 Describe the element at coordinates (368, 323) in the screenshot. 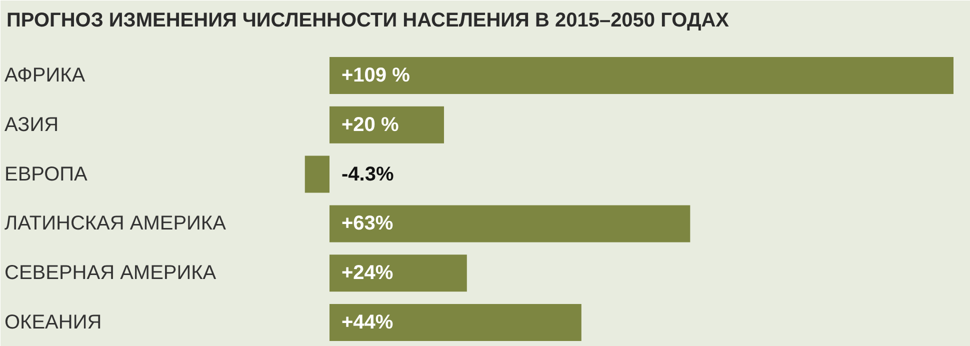

I see `data-label: +44%` at that location.